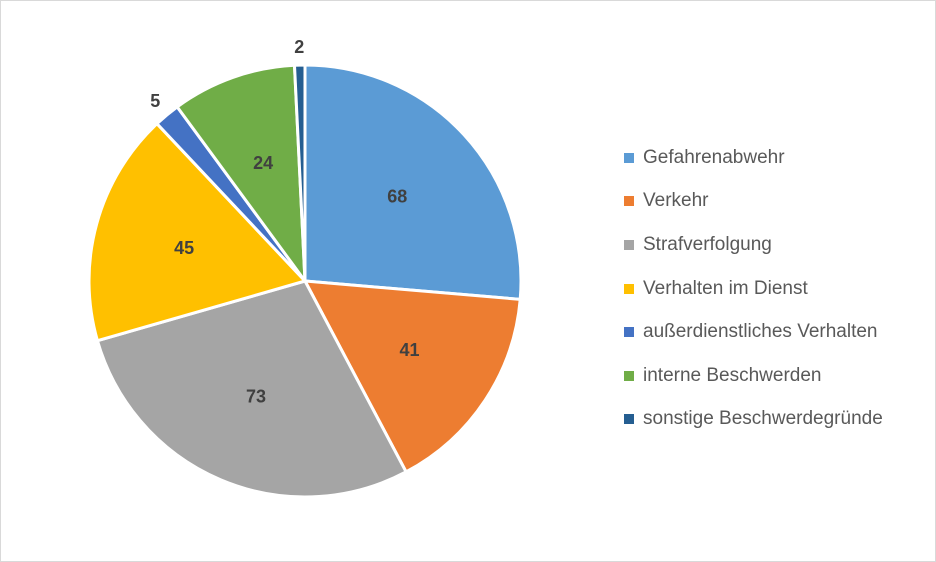 This screenshot has width=936, height=562. What do you see at coordinates (707, 244) in the screenshot?
I see `legend-label: Strafverfolgung` at bounding box center [707, 244].